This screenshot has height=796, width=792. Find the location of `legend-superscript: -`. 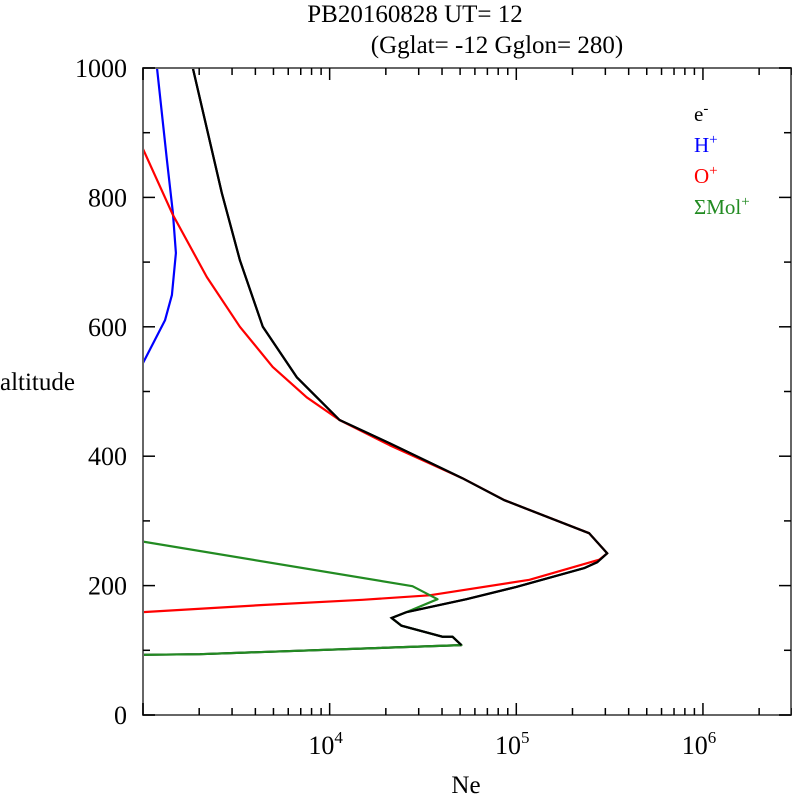

legend-superscript: - is located at coordinates (705, 109).